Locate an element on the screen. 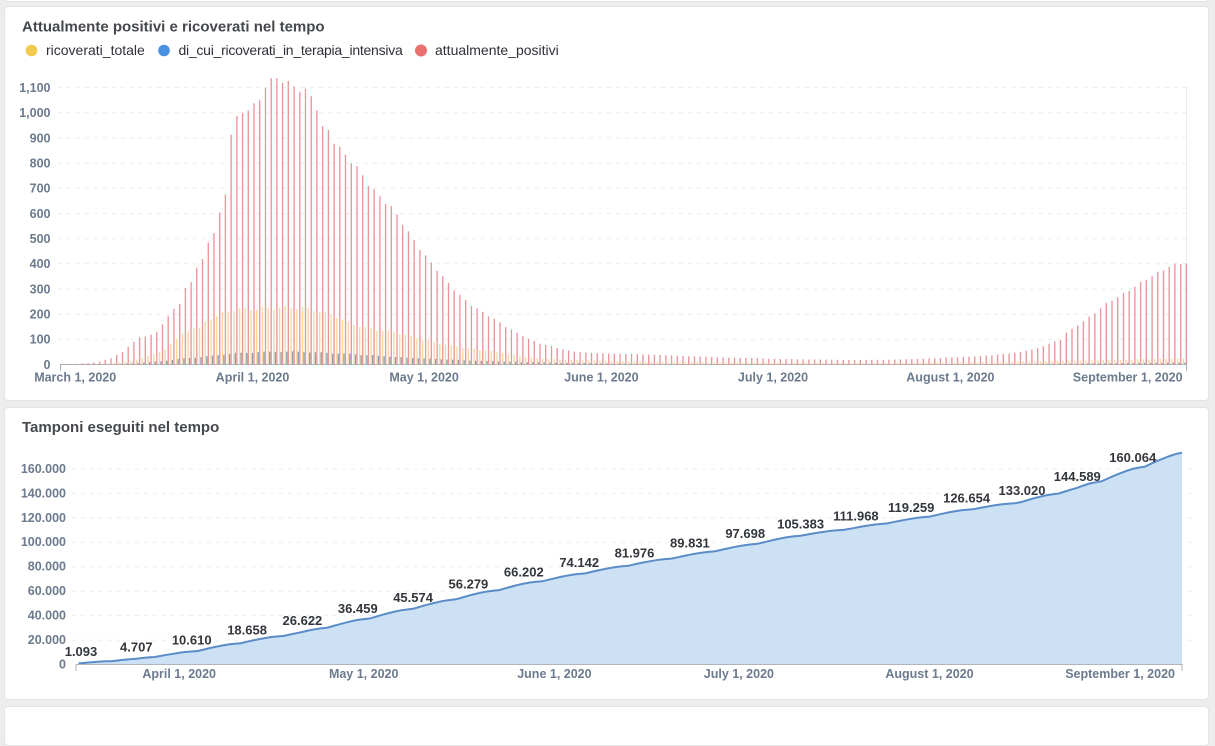 The width and height of the screenshot is (1215, 746). svg-text: 140.000 is located at coordinates (43, 493).